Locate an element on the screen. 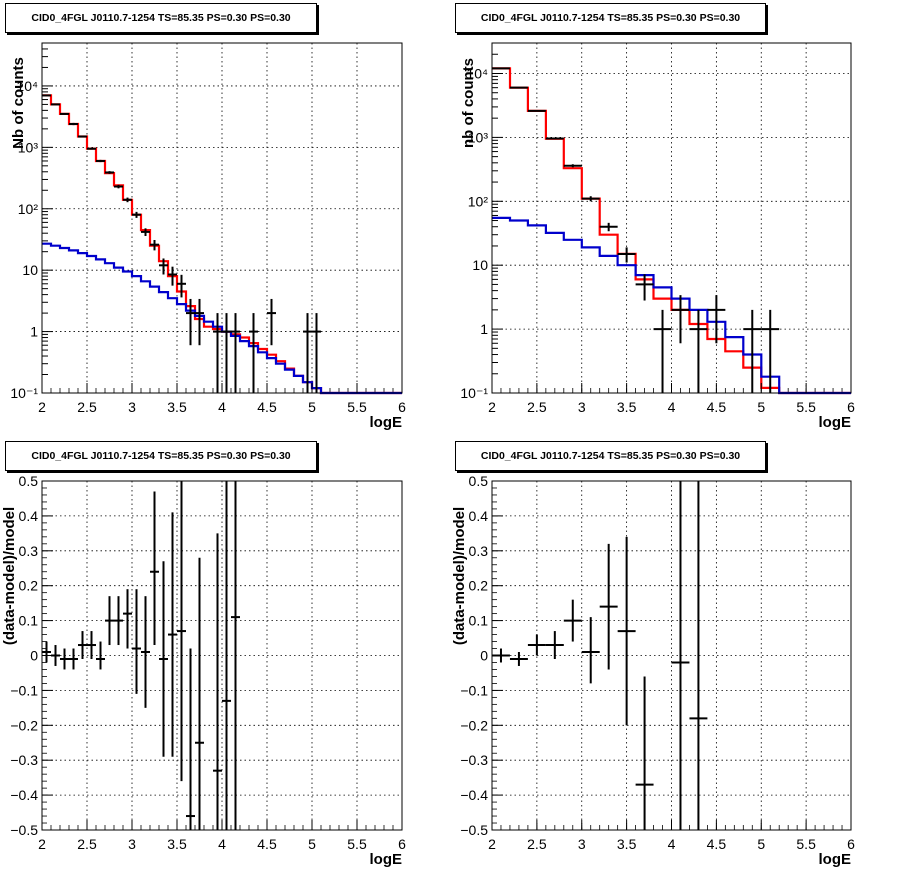  y-tick-label: 0.2 is located at coordinates (29, 586).